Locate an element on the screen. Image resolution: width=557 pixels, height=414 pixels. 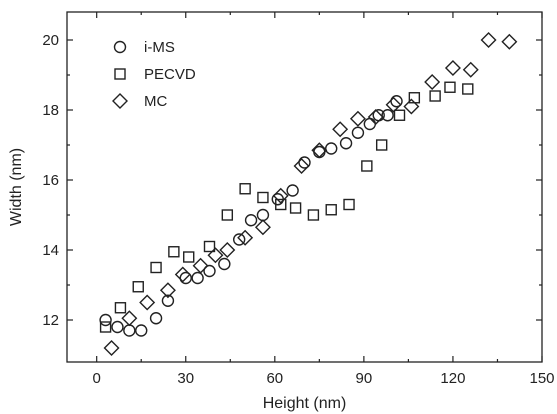
legend-item: PECVD is located at coordinates (155, 74).